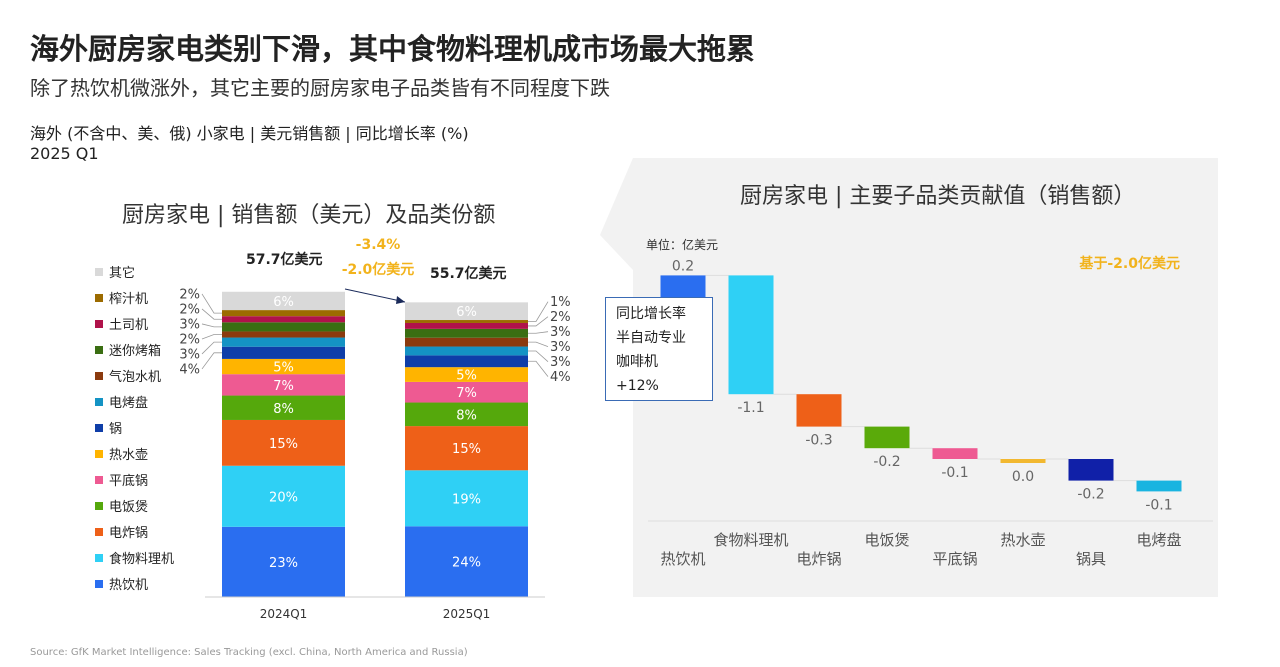  Describe the element at coordinates (320, 88) in the screenshot. I see `page-subtitle: 除了热饮机微涨外，其它主要的厨房家电子品类皆有不同程度下跌` at that location.